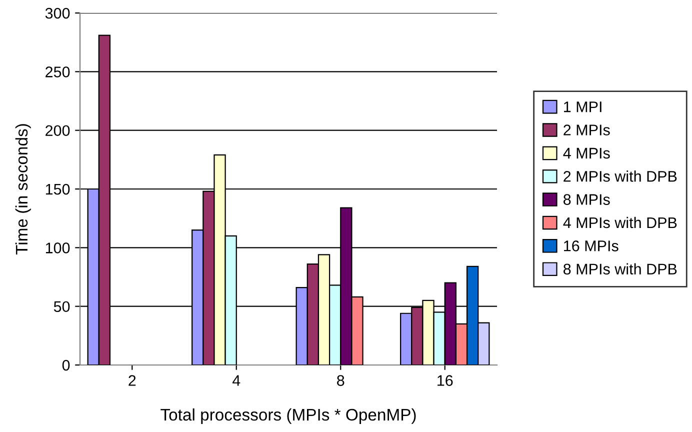 This screenshot has width=692, height=432. I want to click on y-tick-label: 150, so click(58, 189).